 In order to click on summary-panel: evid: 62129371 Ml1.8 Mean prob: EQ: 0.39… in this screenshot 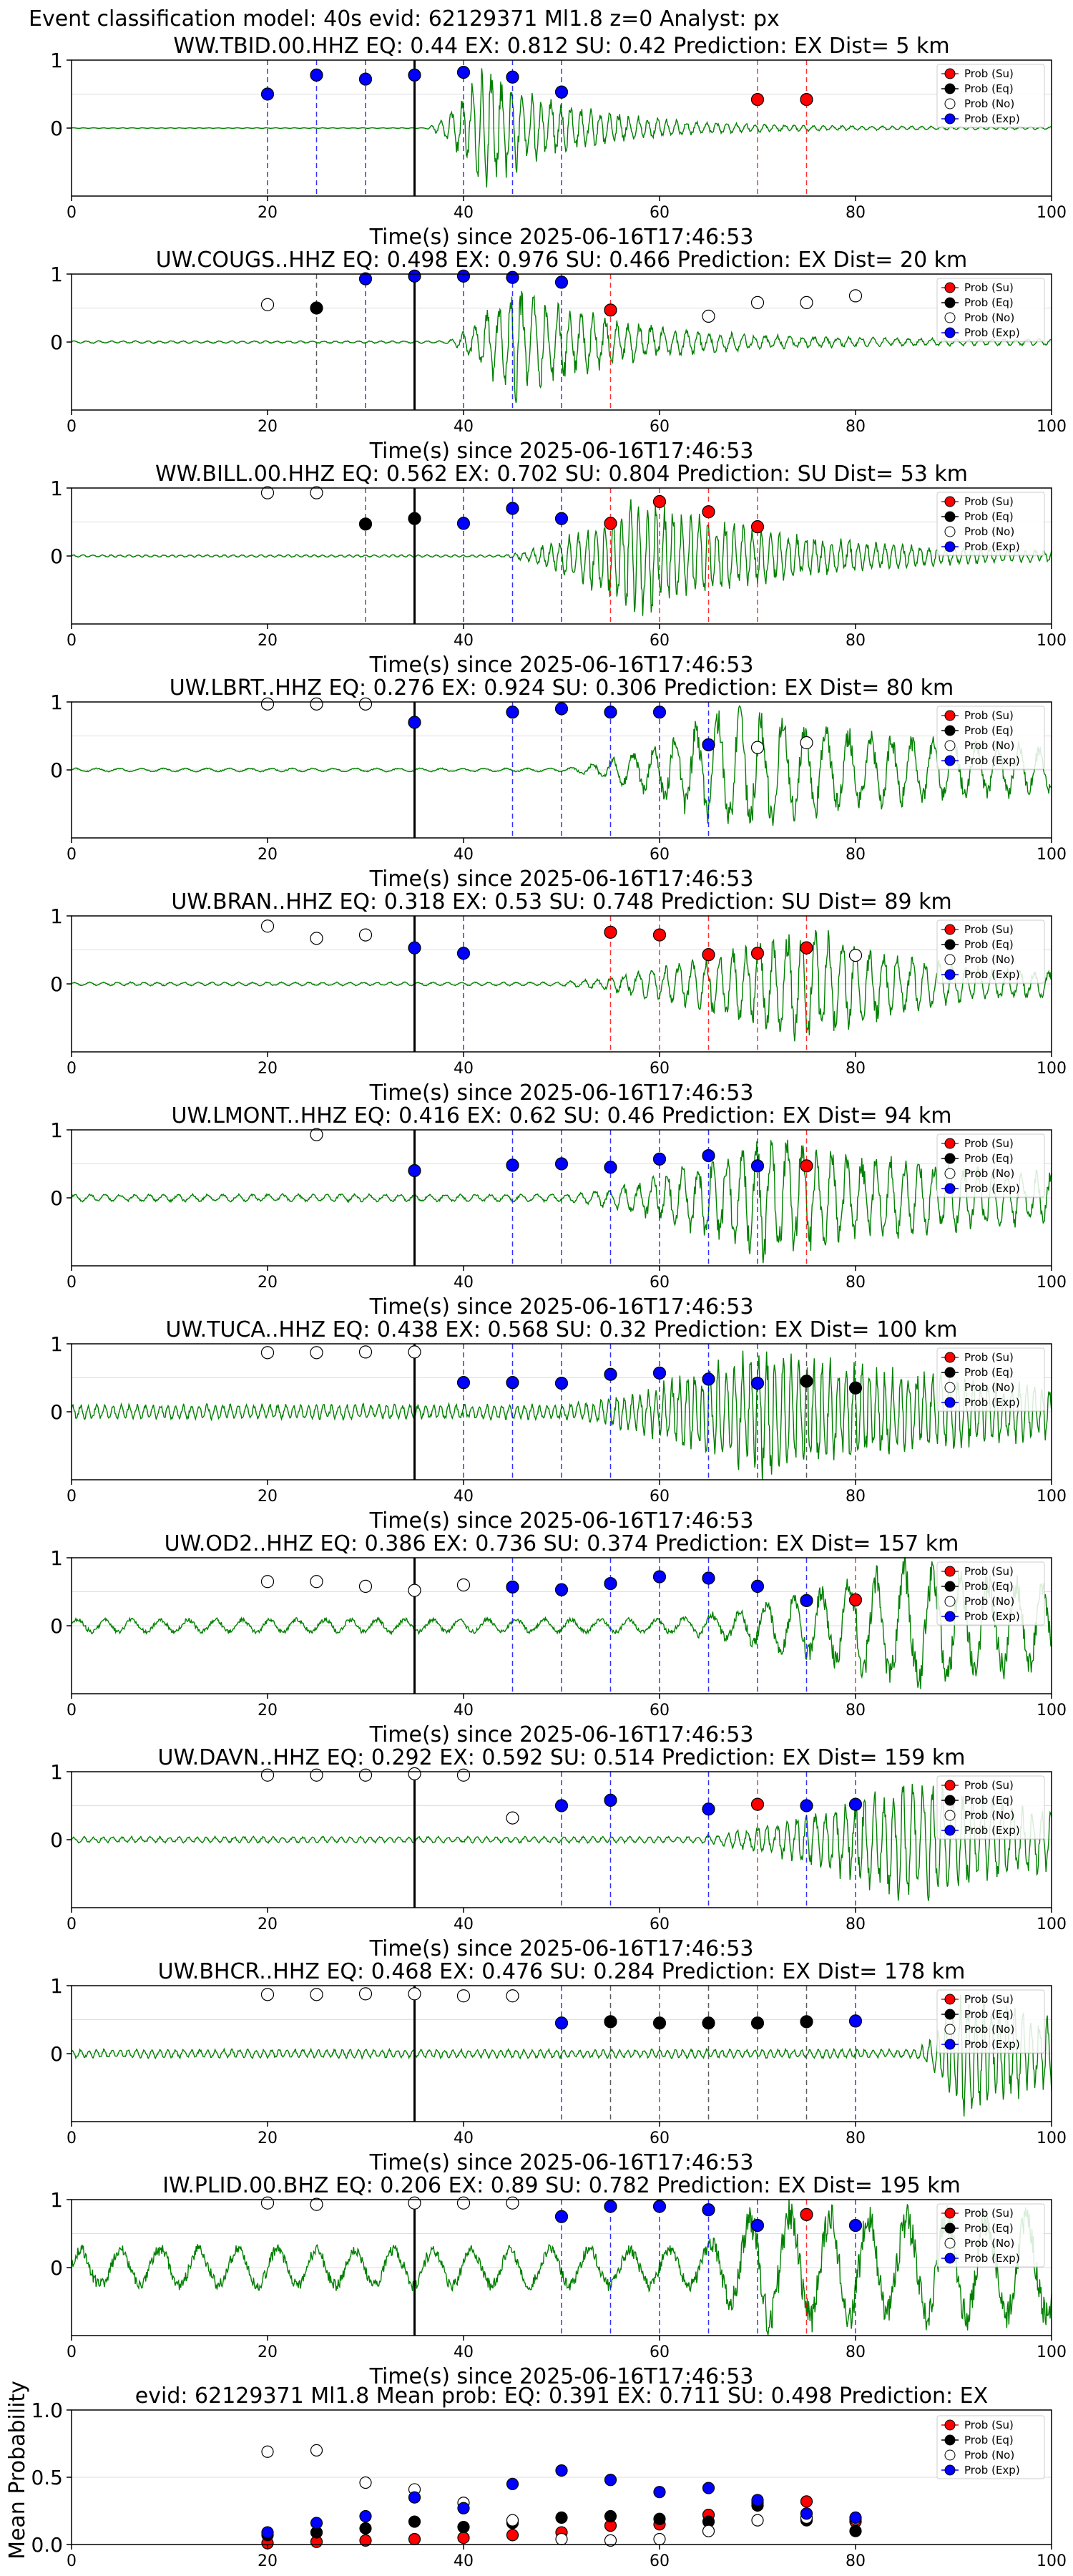, I will do `click(536, 2475)`.